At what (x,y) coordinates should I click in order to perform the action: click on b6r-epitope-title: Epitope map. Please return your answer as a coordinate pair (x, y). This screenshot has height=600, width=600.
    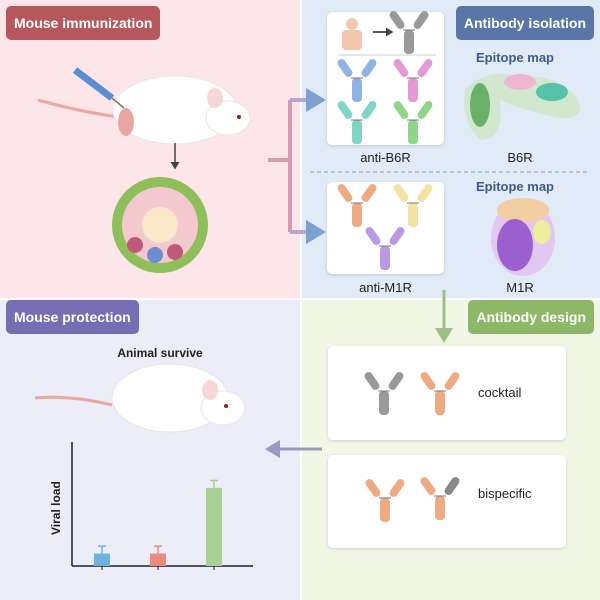
    Looking at the image, I should click on (514, 57).